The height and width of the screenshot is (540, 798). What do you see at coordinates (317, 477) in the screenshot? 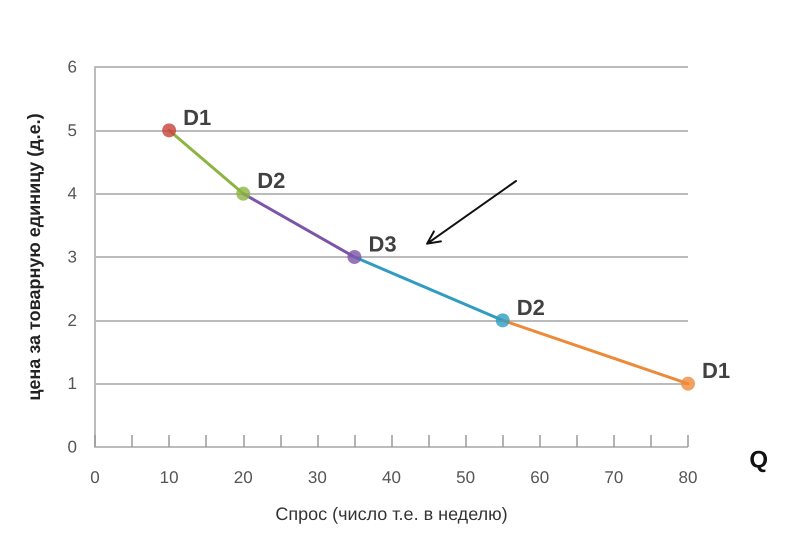
I see `x-tick-label: 30` at bounding box center [317, 477].